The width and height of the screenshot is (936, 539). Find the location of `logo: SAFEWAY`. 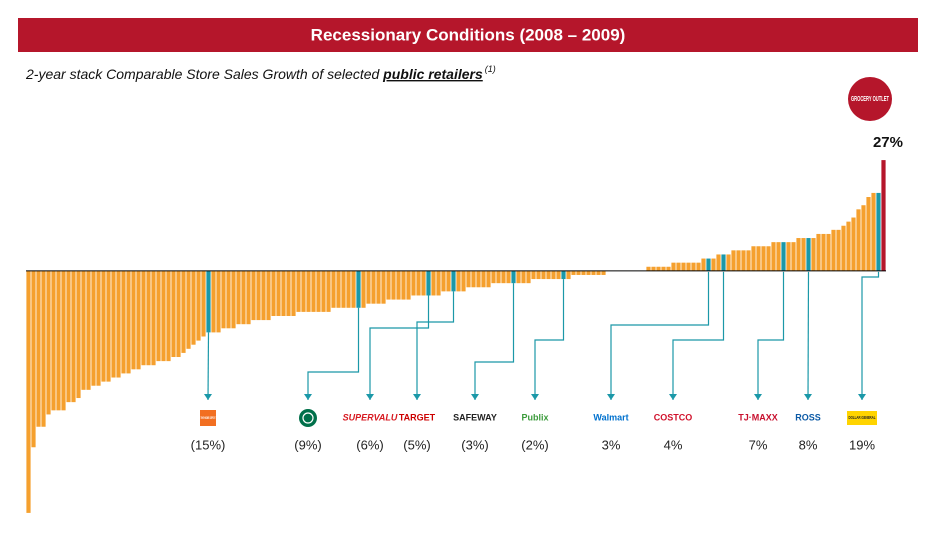

logo: SAFEWAY is located at coordinates (475, 417).